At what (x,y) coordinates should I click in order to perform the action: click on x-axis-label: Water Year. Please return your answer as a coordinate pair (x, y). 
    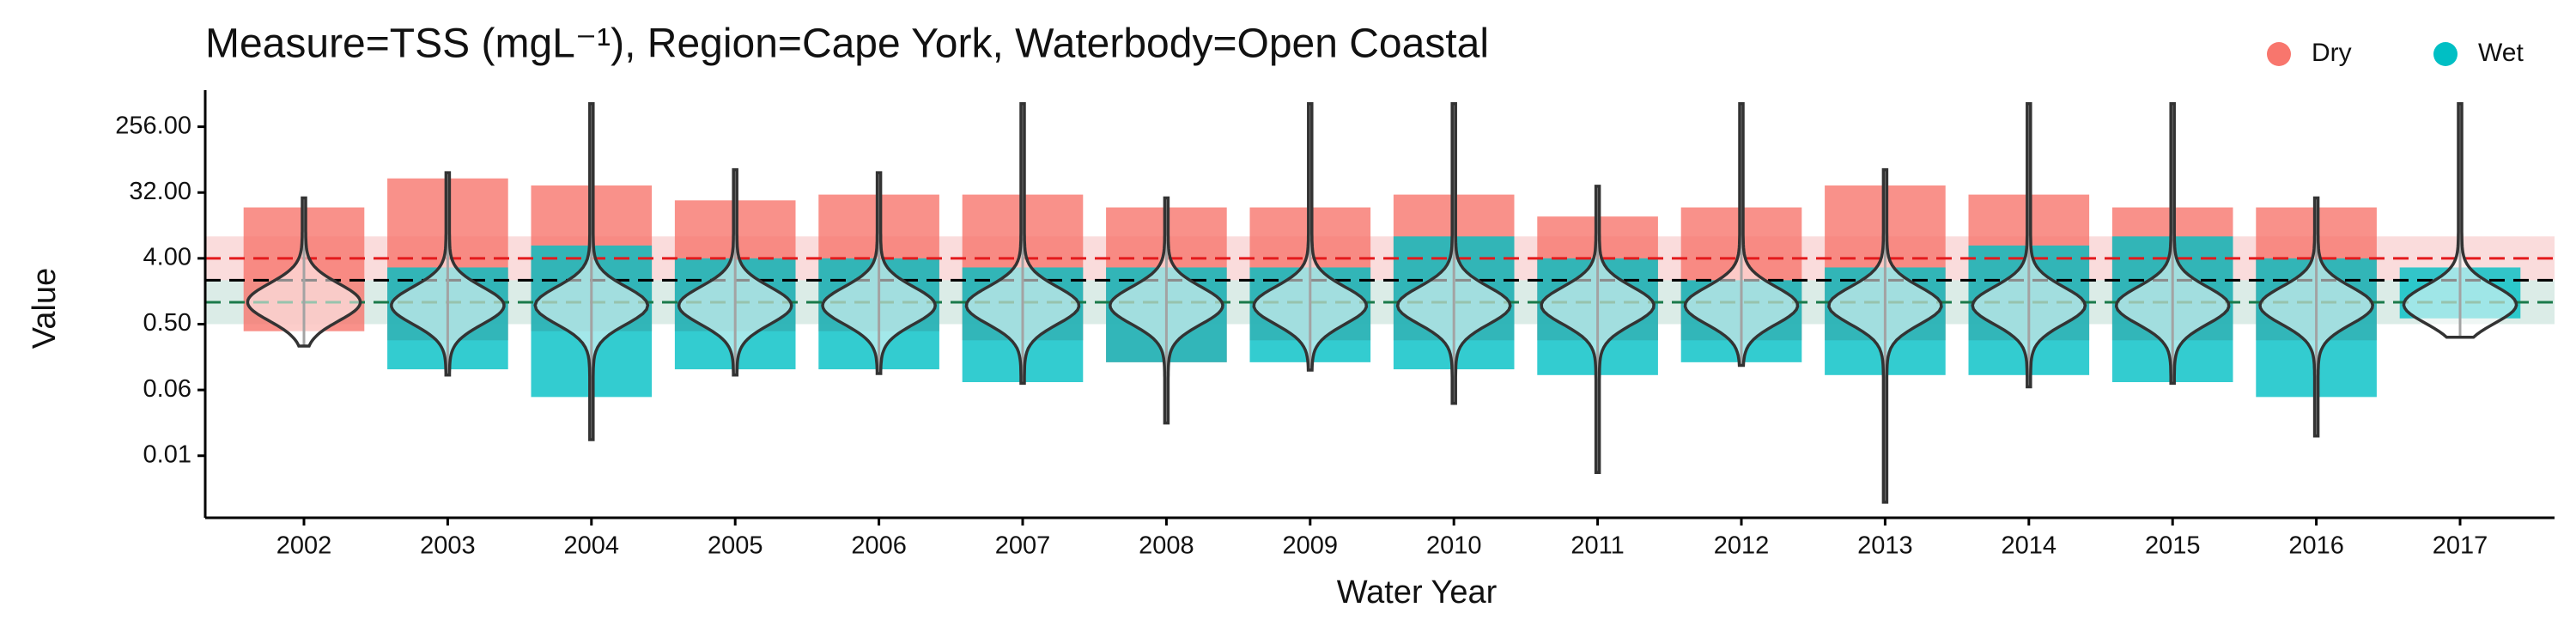
    Looking at the image, I should click on (1418, 592).